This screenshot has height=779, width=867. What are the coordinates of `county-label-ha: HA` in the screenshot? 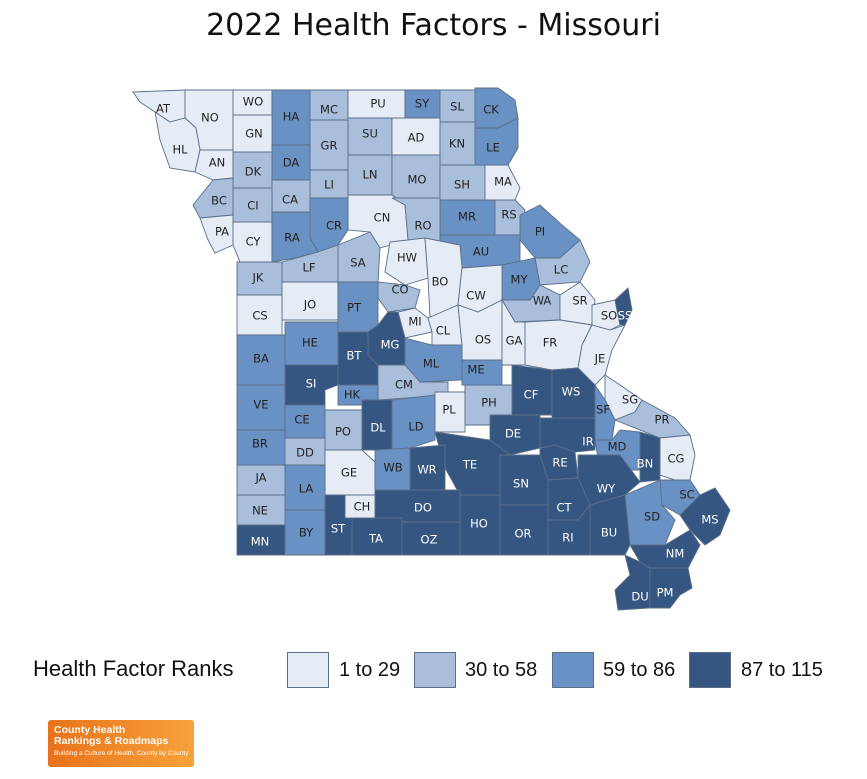 It's located at (291, 117).